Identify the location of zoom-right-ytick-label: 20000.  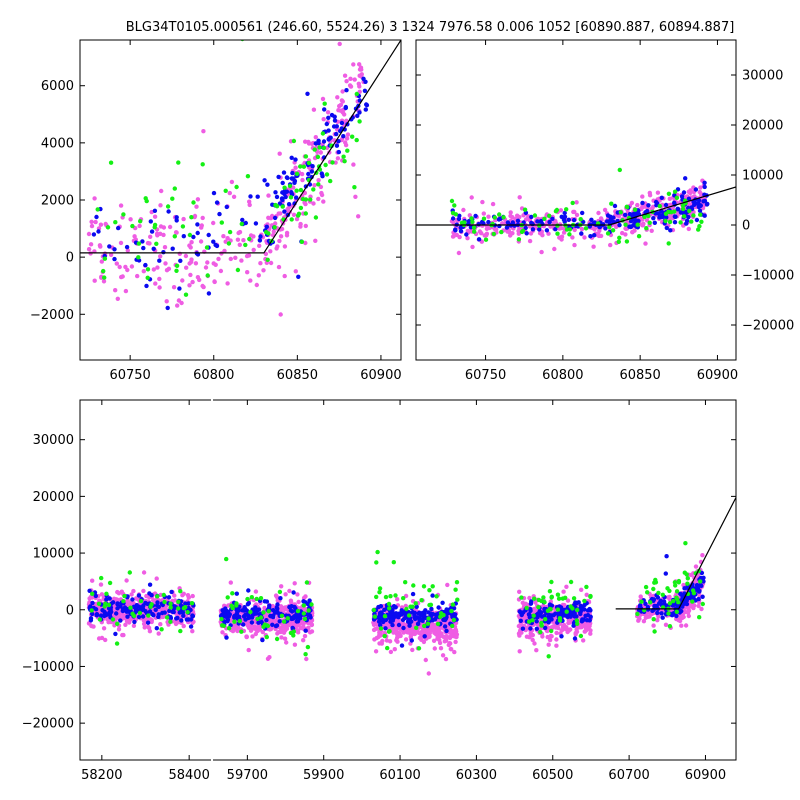
(762, 126).